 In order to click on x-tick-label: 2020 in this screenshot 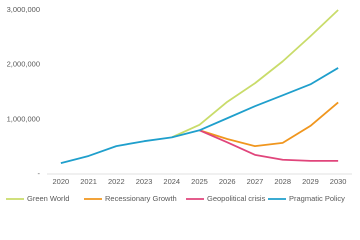, I will do `click(61, 181)`.